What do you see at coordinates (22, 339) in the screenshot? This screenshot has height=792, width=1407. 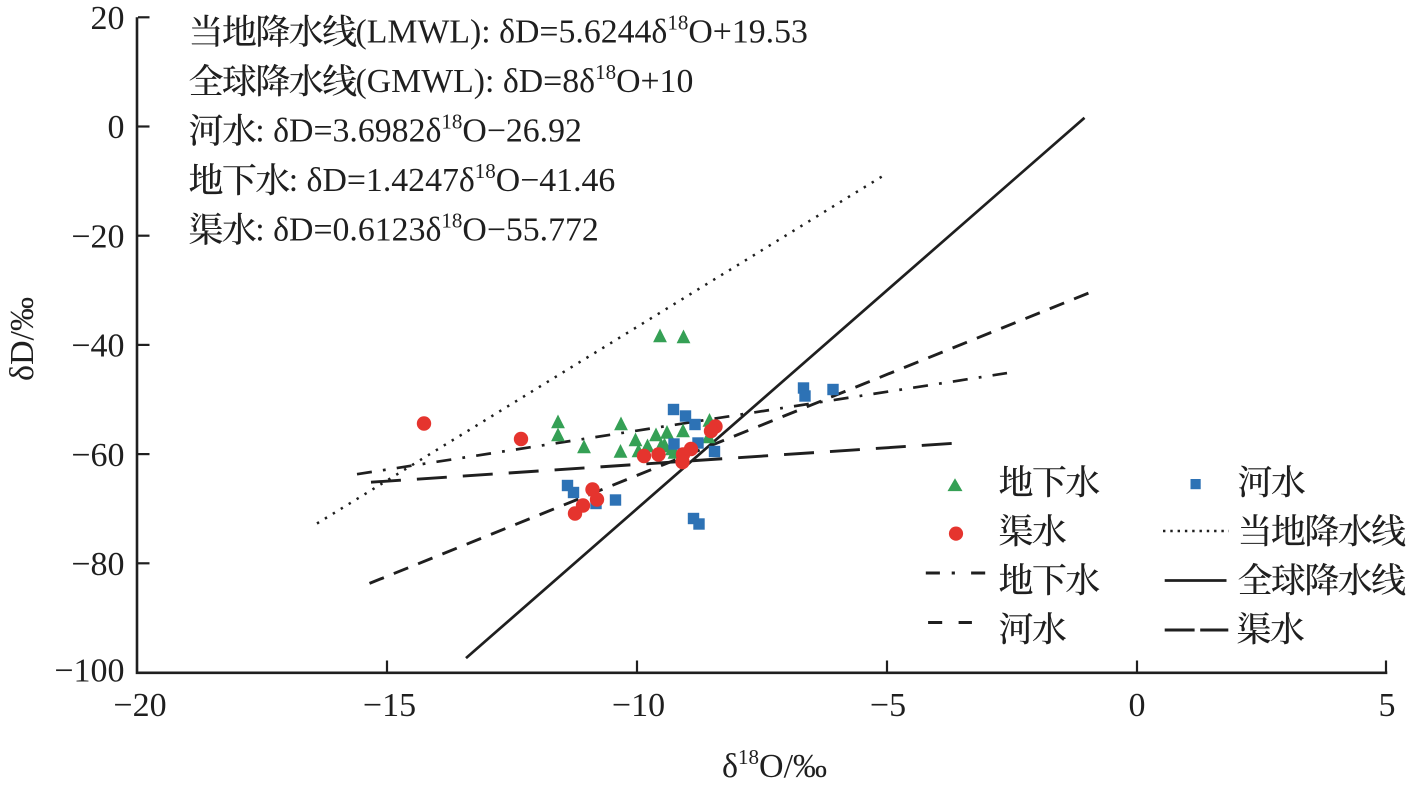 I see `svg-text: δD/‰` at bounding box center [22, 339].